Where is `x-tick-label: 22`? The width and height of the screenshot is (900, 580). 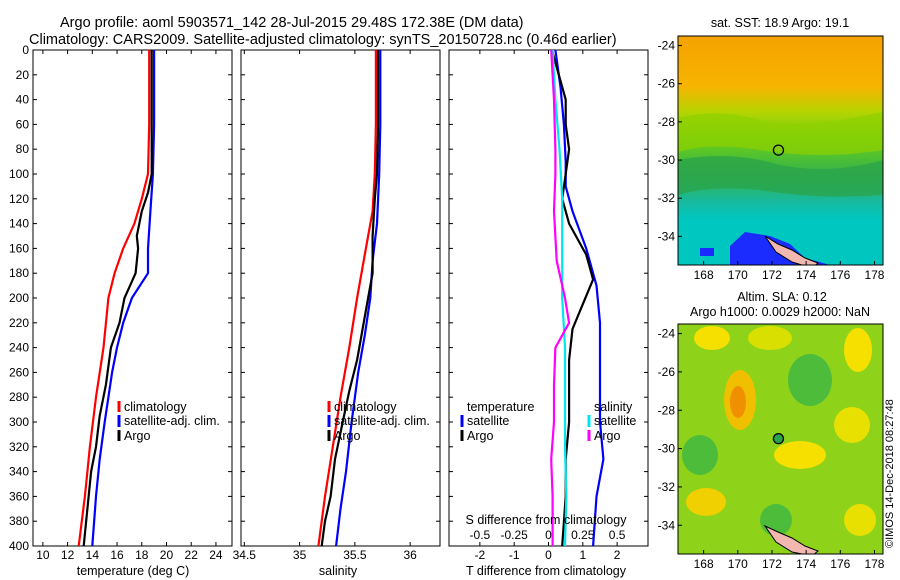
x-tick-label: 22 is located at coordinates (192, 555).